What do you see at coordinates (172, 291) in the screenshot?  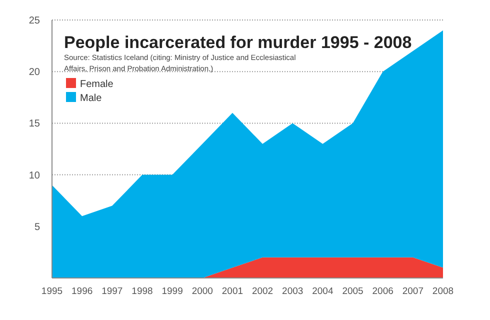 I see `x-tick-label: 1999` at bounding box center [172, 291].